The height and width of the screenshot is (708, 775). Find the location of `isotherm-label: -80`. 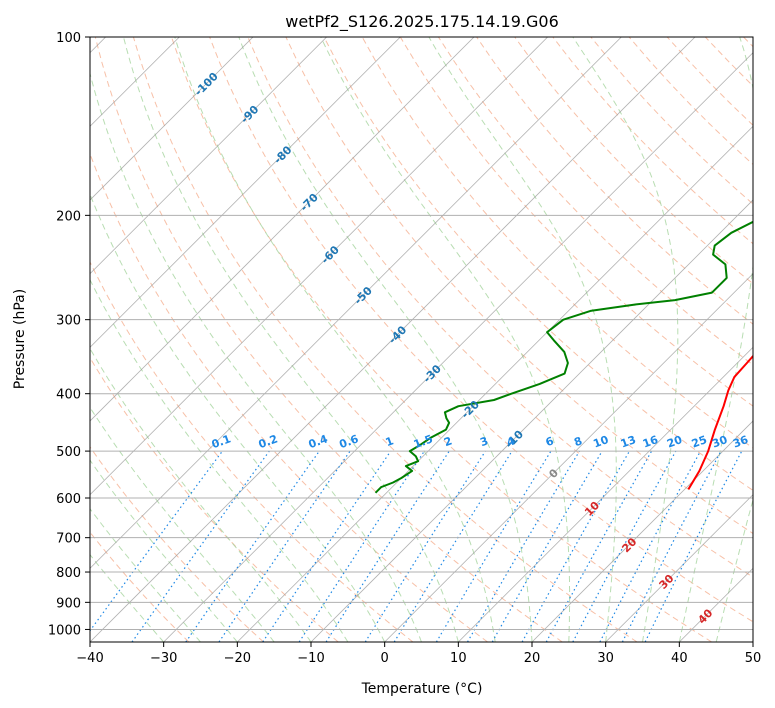

isotherm-label: -80 is located at coordinates (282, 154).